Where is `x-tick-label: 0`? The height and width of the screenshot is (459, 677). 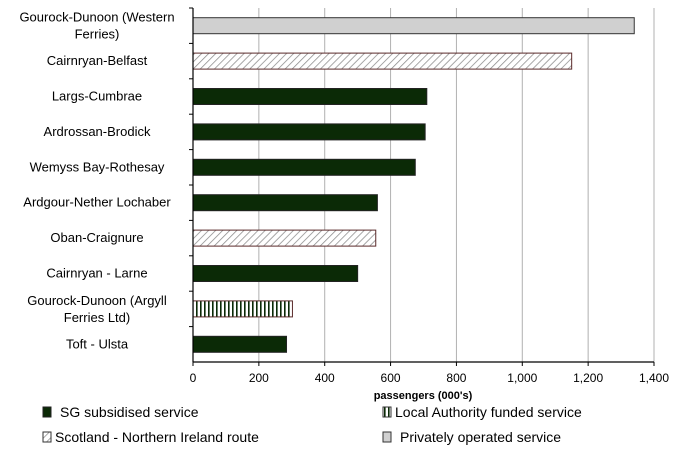
x-tick-label: 0 is located at coordinates (193, 378).